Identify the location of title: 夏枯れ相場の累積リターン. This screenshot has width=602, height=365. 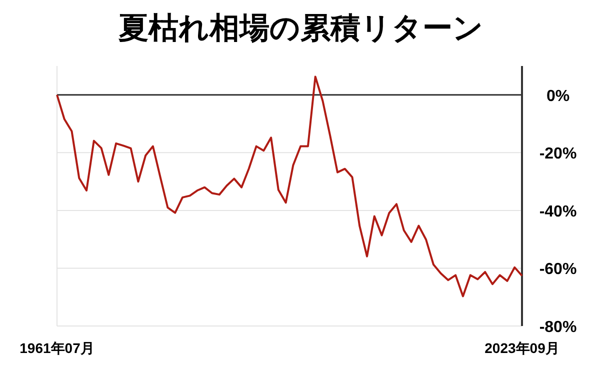
(301, 28).